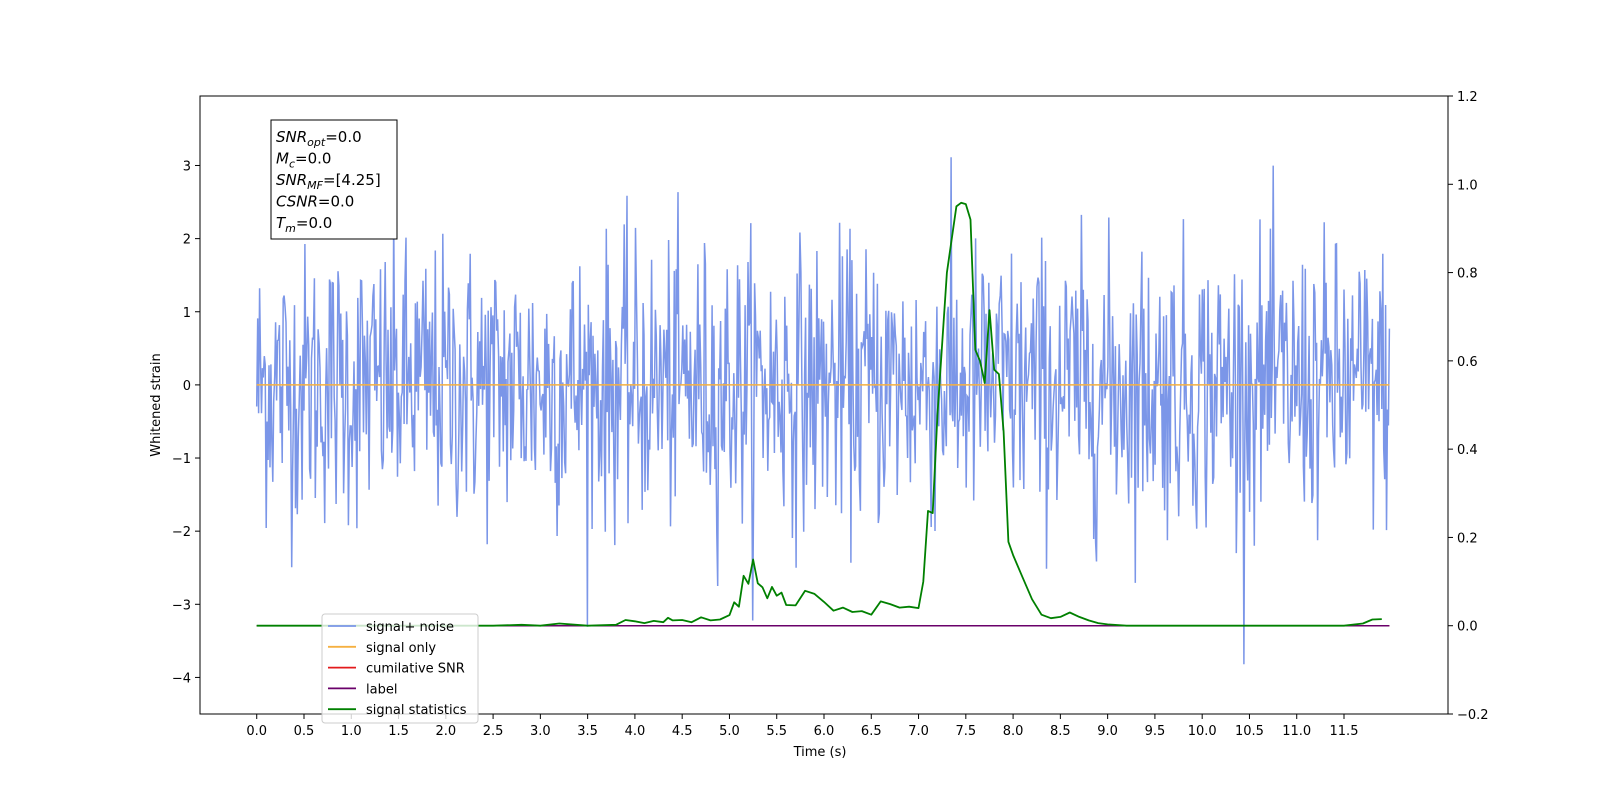 The width and height of the screenshot is (1600, 800). What do you see at coordinates (187, 313) in the screenshot?
I see `y-tick-label: 1` at bounding box center [187, 313].